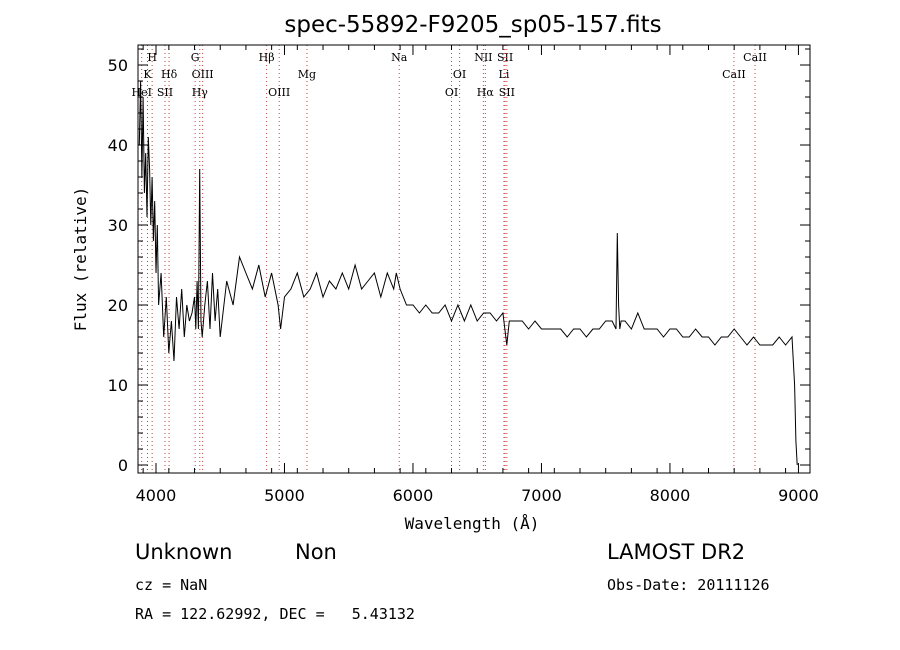 The height and width of the screenshot is (650, 900). I want to click on spectral-line-label: K, so click(147, 74).